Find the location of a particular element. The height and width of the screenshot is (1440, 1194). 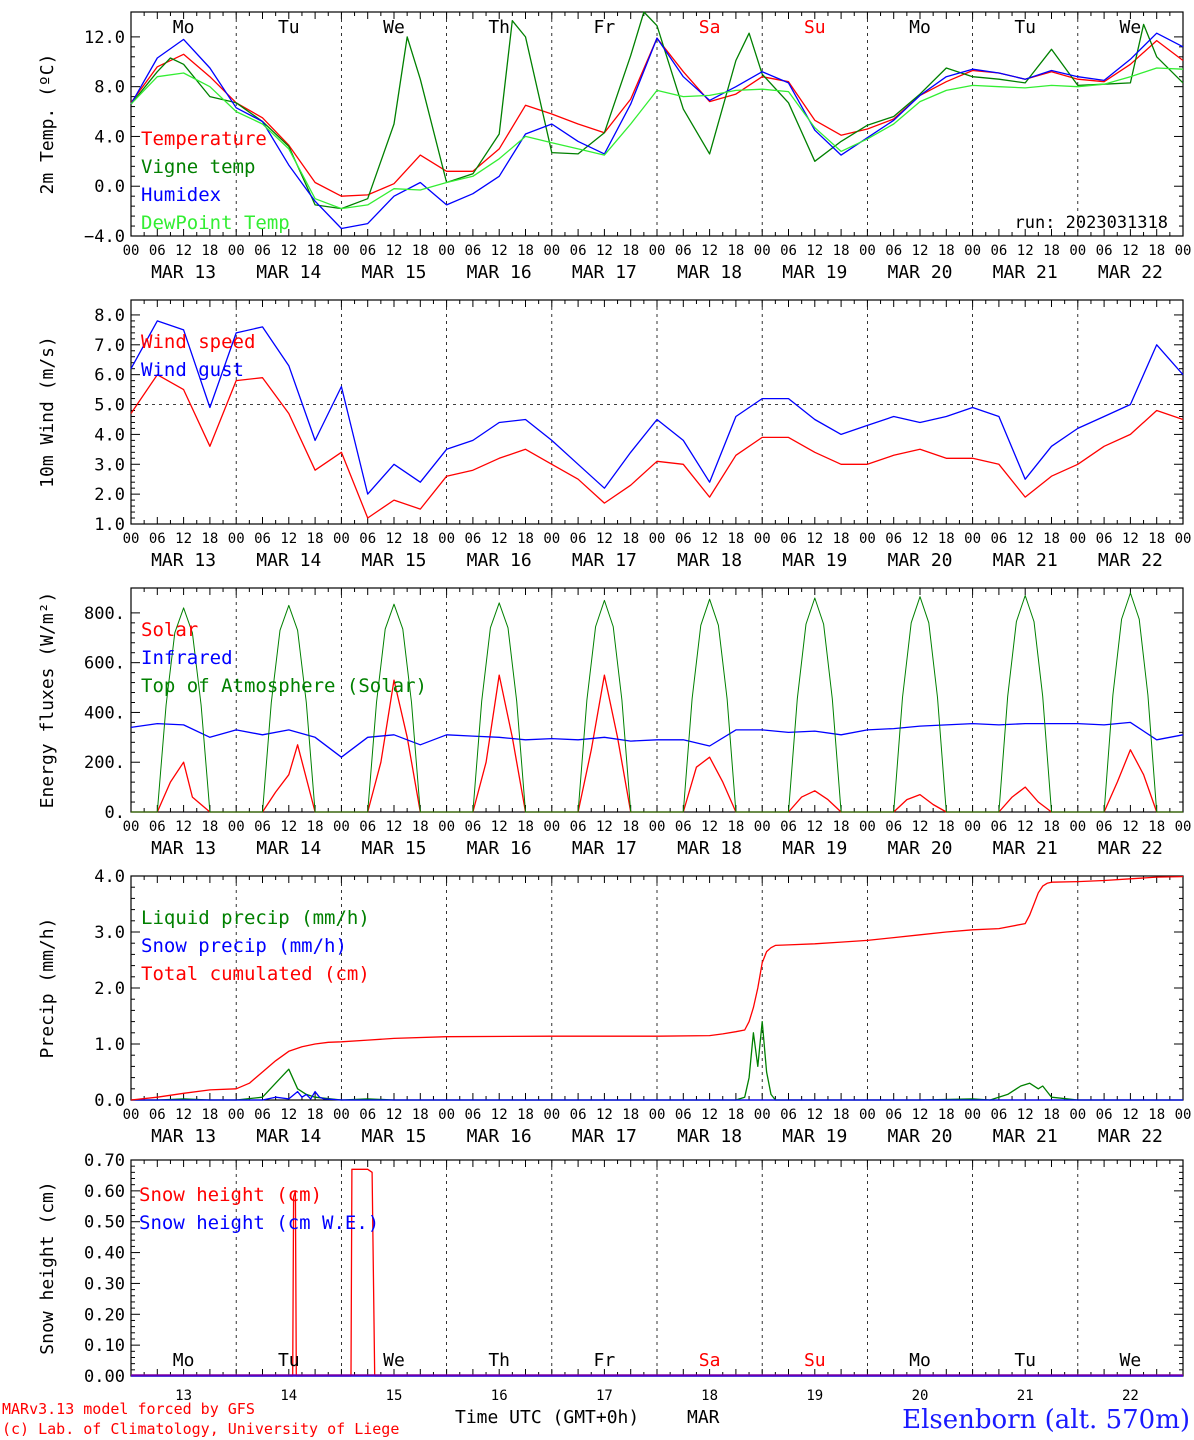

y-tick-label: 7.0 is located at coordinates (109, 346).